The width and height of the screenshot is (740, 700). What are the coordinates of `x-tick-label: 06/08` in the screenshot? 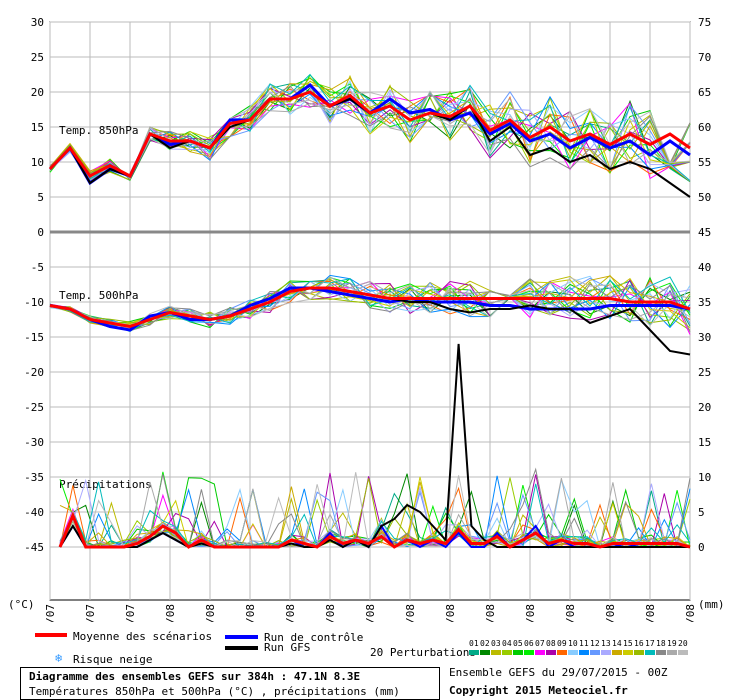 It's located at (370, 613).